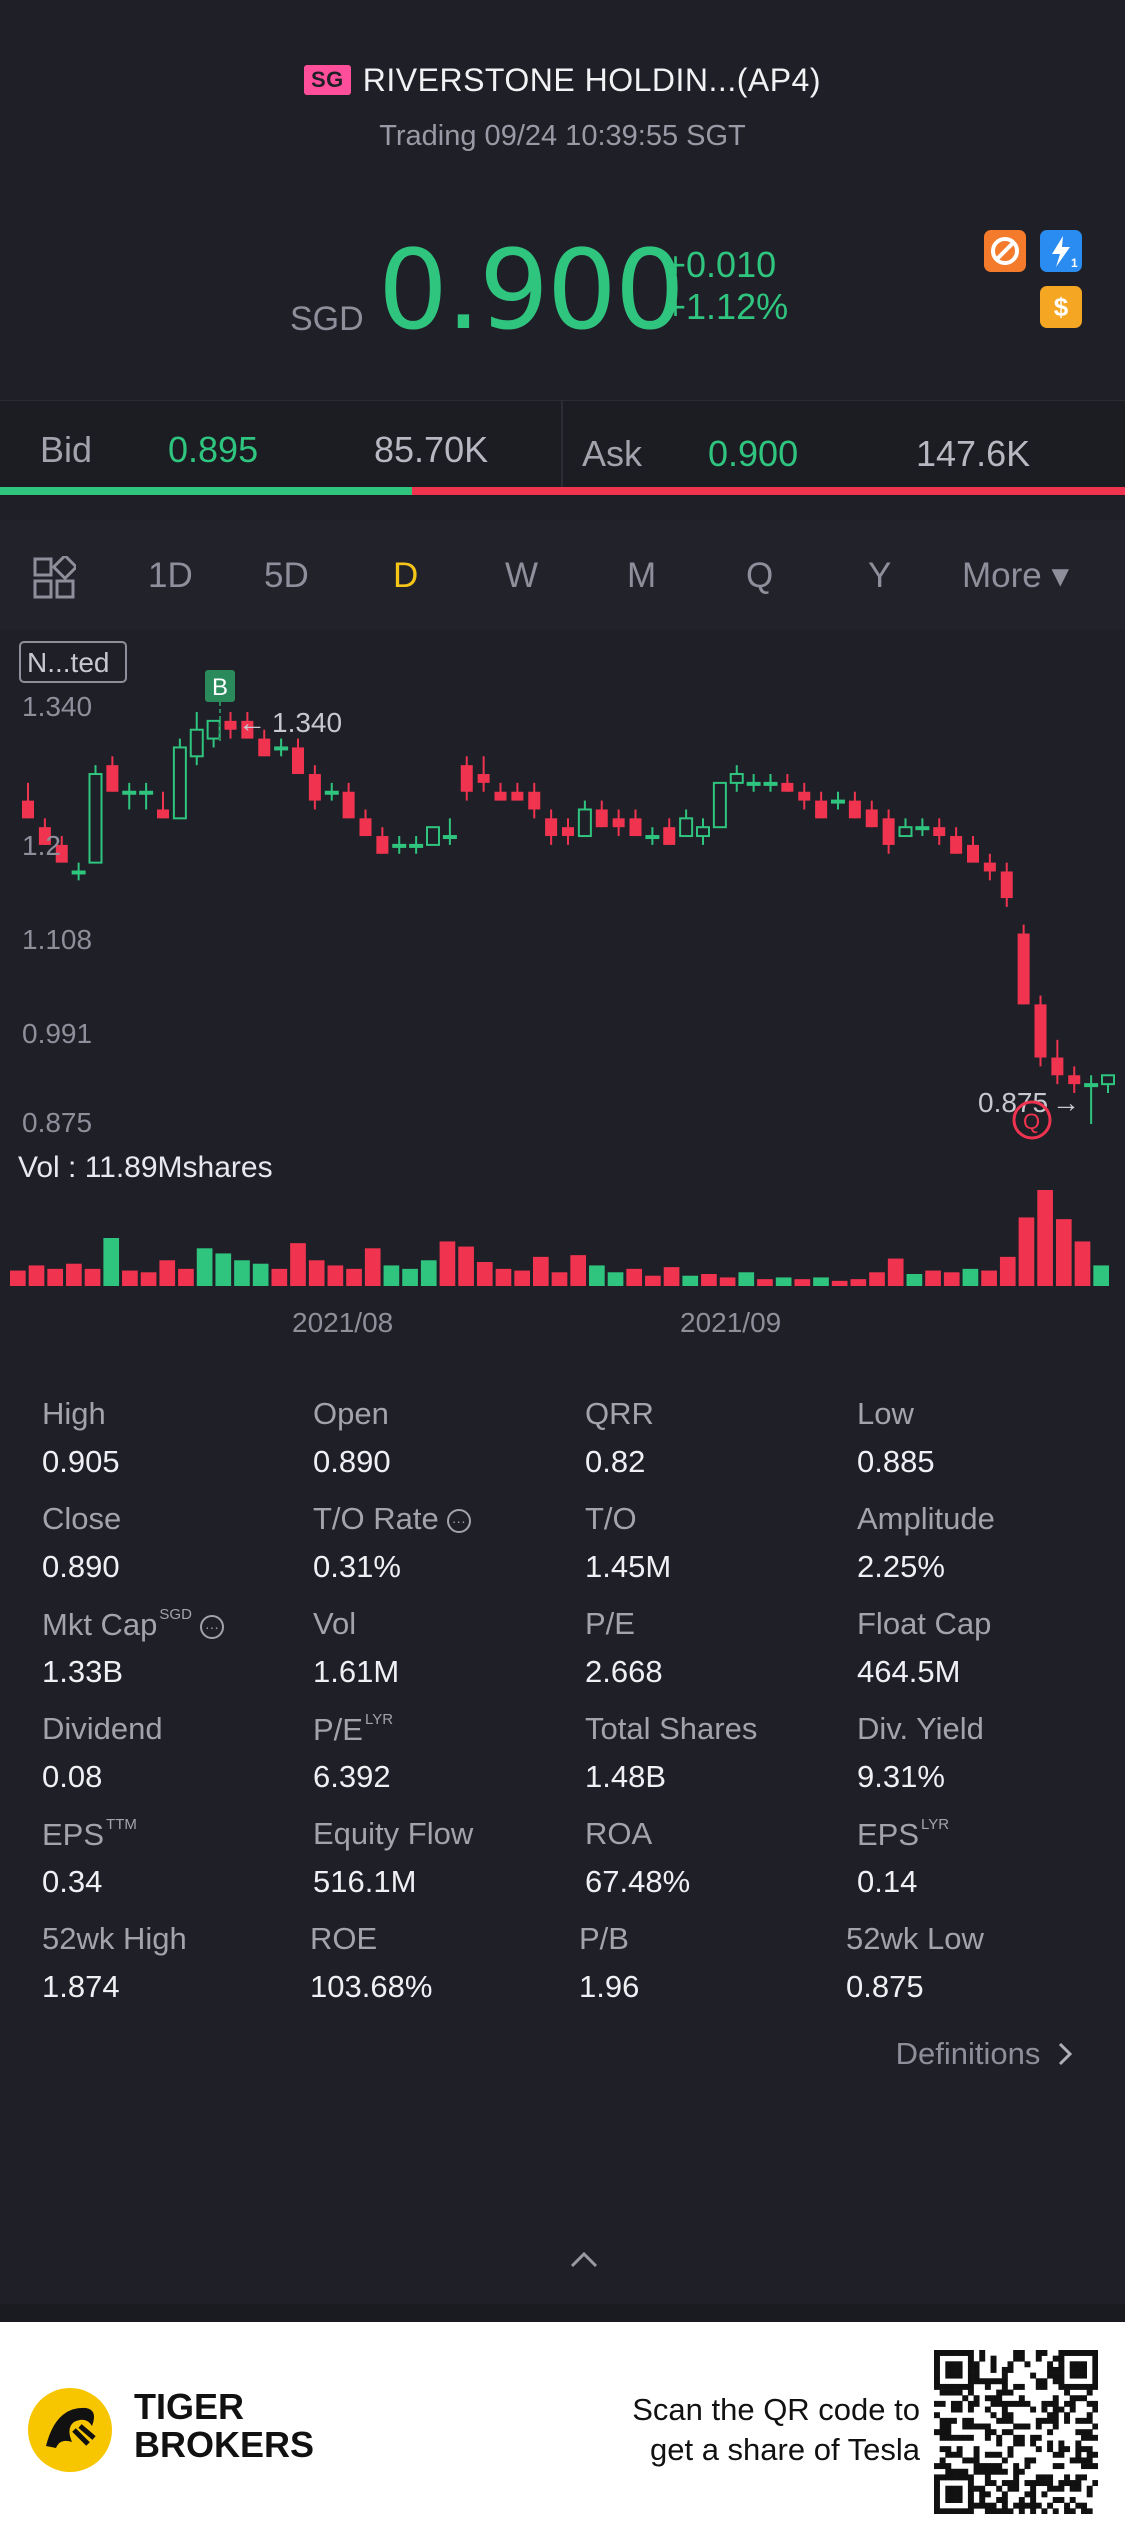  What do you see at coordinates (68, 662) in the screenshot?
I see `indicator-tag: N...ted` at bounding box center [68, 662].